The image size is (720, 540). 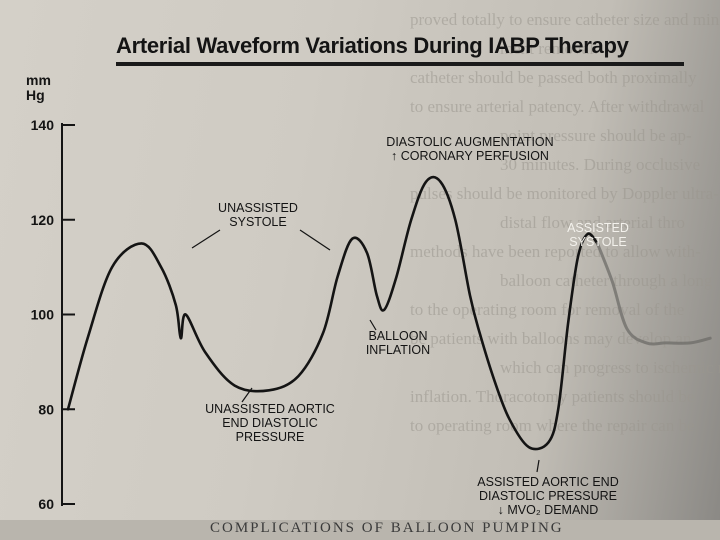 What do you see at coordinates (46, 409) in the screenshot?
I see `y-tick-label: 80` at bounding box center [46, 409].